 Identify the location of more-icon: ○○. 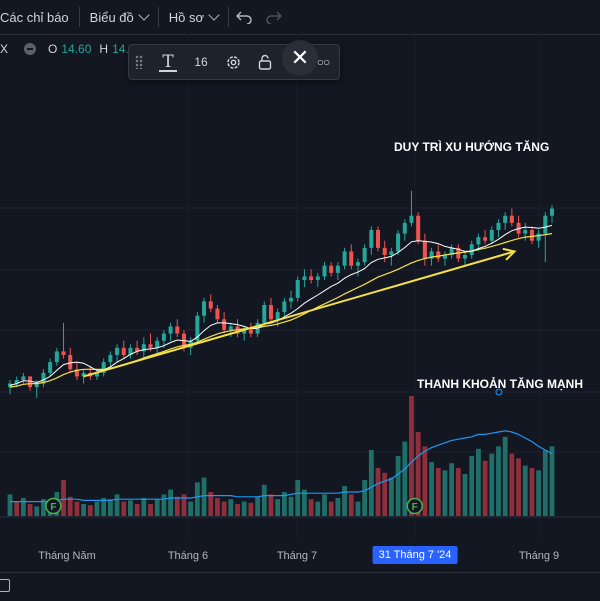
(323, 62).